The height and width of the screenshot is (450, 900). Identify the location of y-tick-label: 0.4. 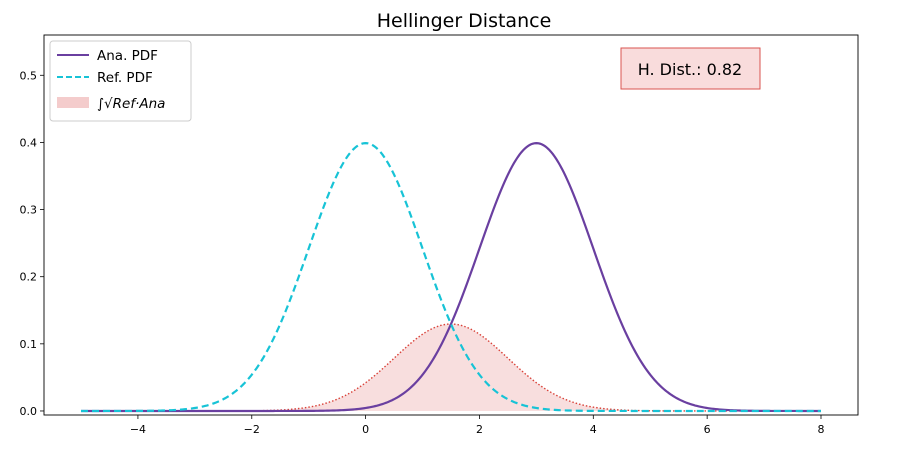
(29, 142).